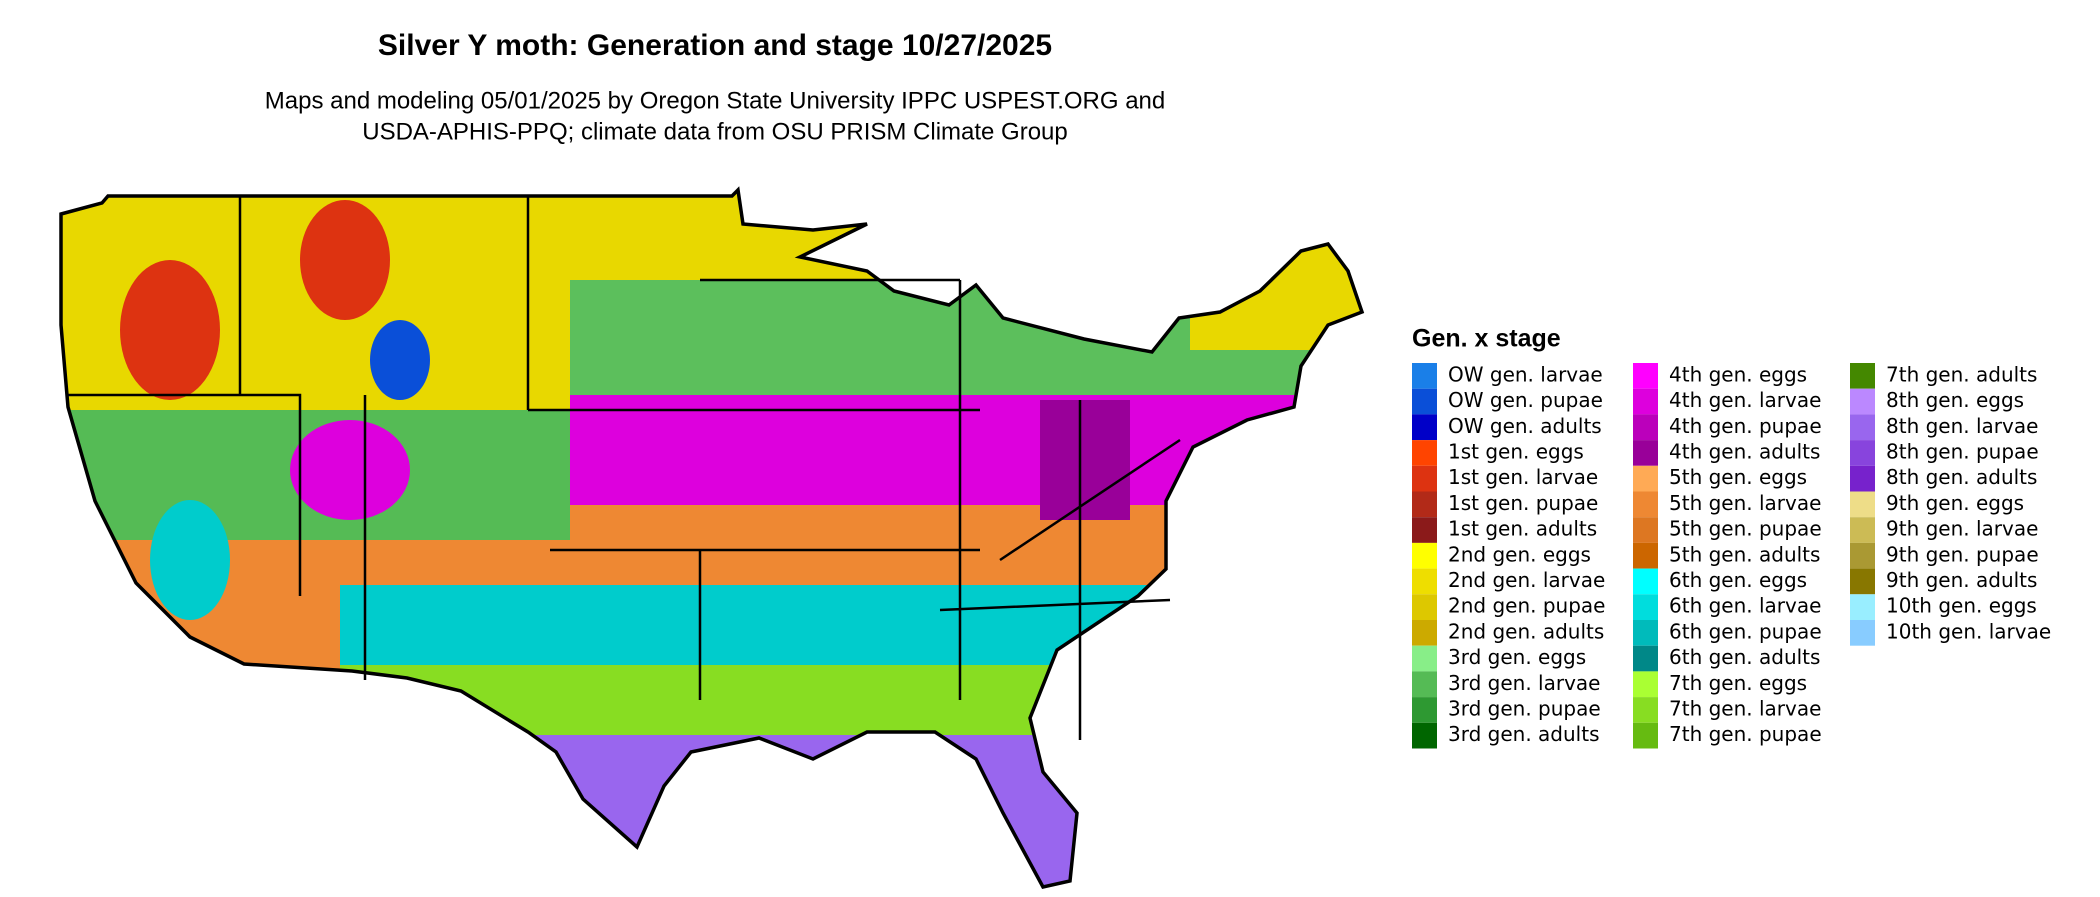 This screenshot has width=2100, height=897. Describe the element at coordinates (1745, 426) in the screenshot. I see `legend-label: 4th gen. pupae` at that location.